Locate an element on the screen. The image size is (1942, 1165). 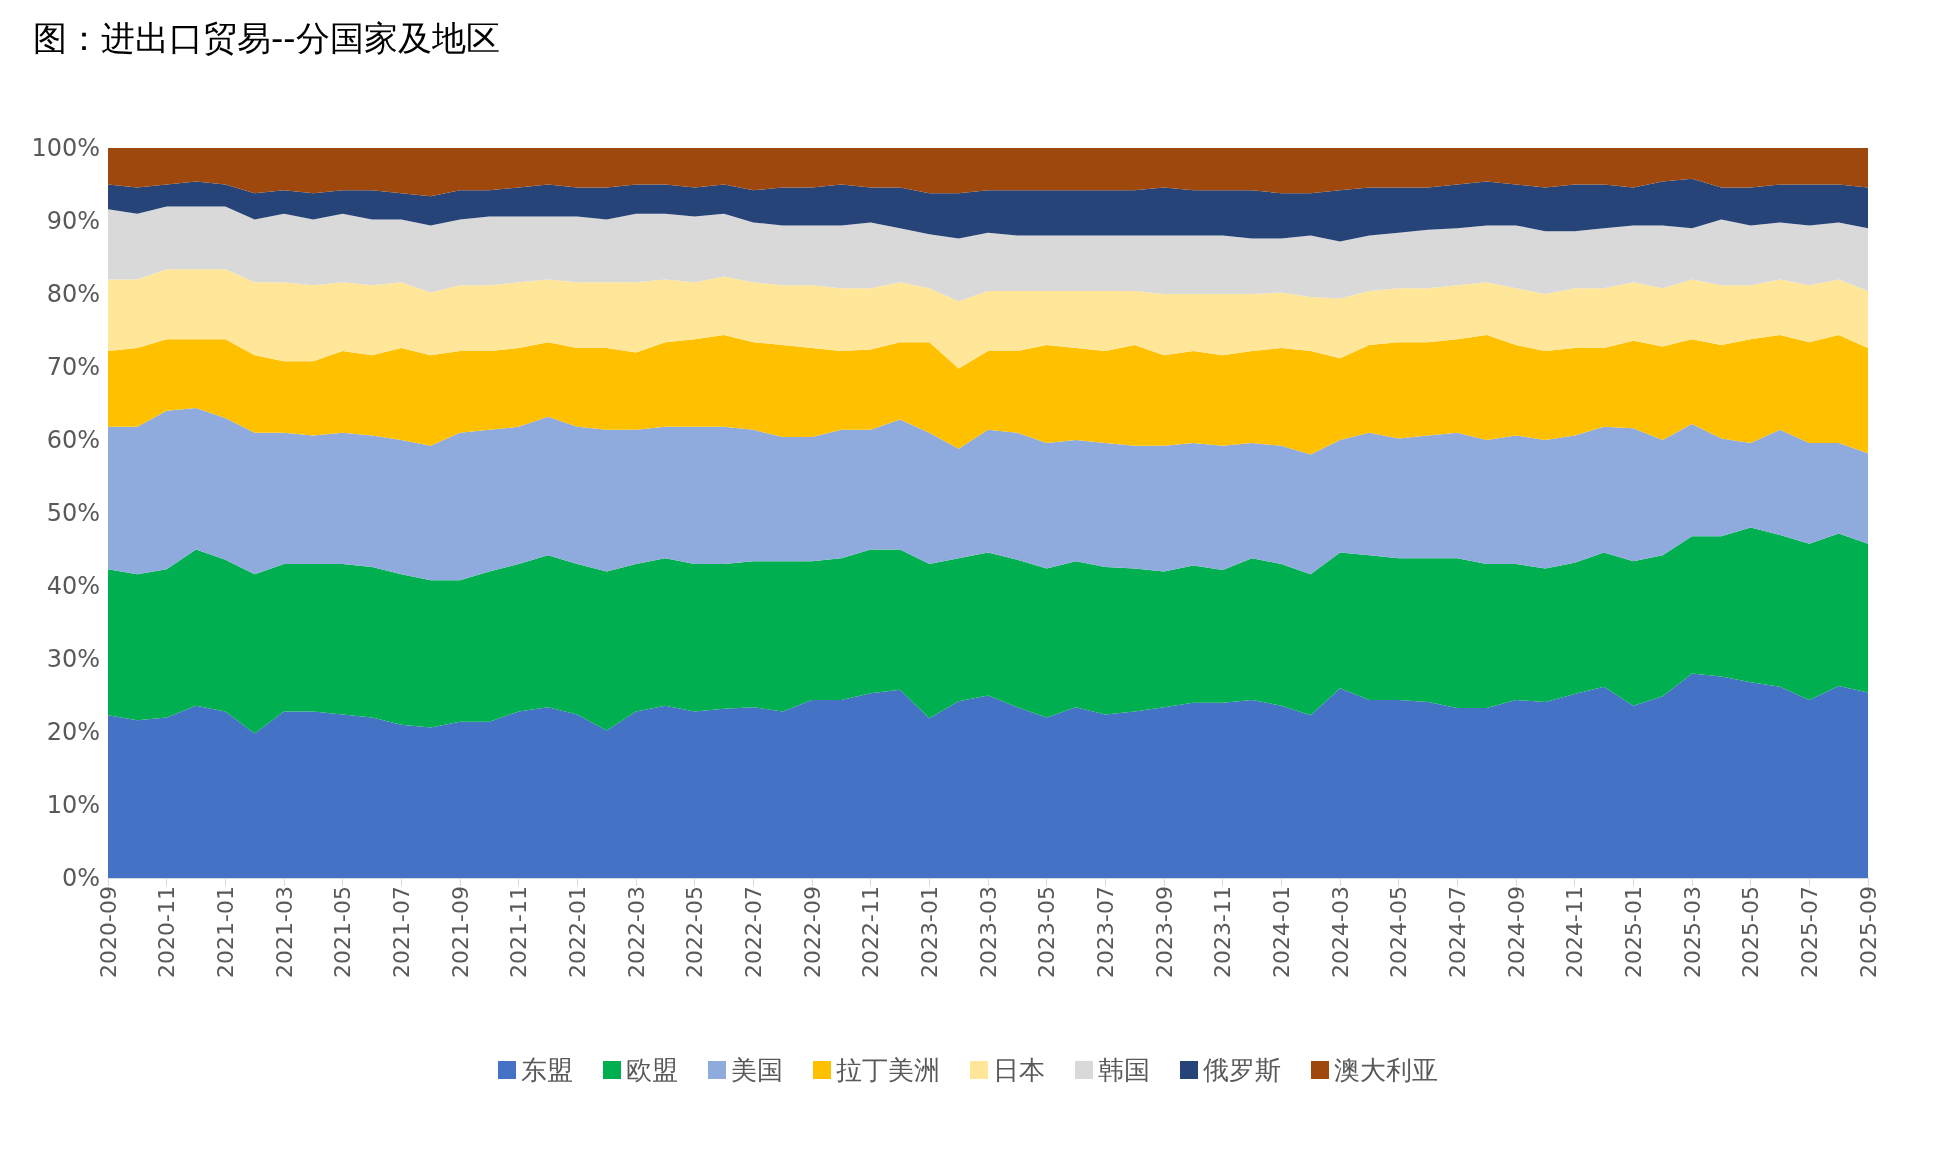
legend-label: 美国 is located at coordinates (757, 1070).